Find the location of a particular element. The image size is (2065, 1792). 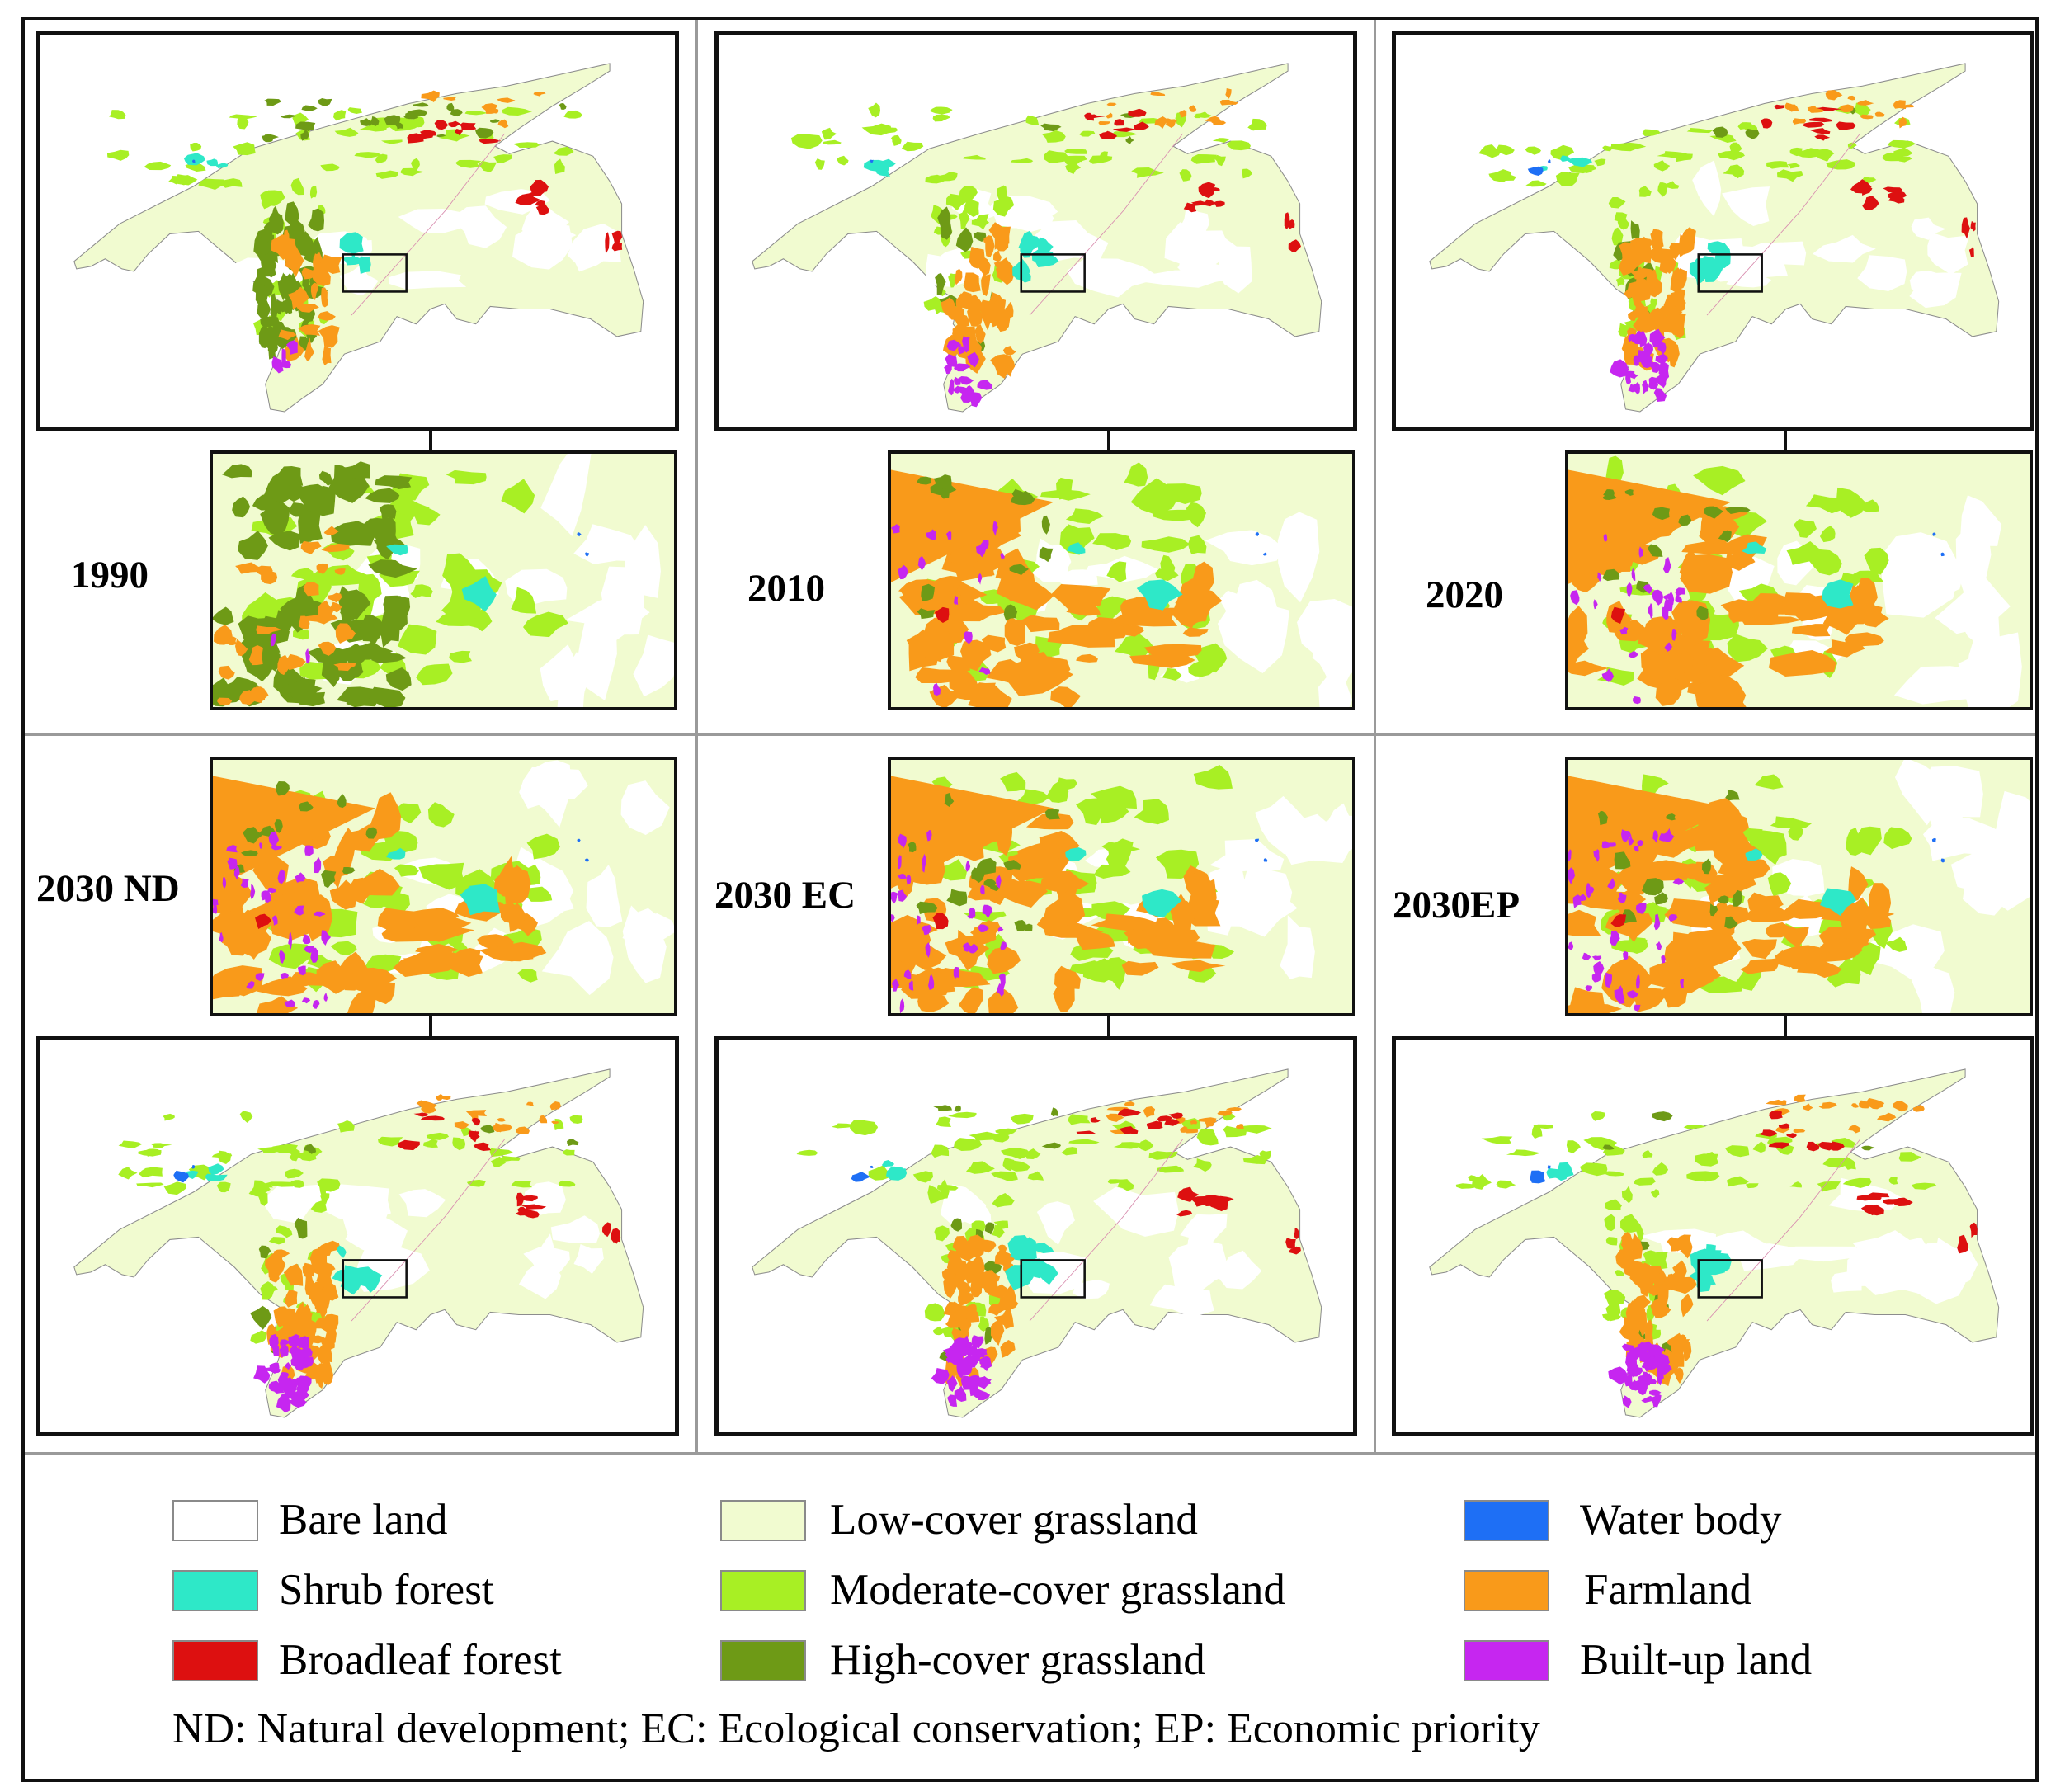

legend-swatch-shrub-forest is located at coordinates (215, 1590).